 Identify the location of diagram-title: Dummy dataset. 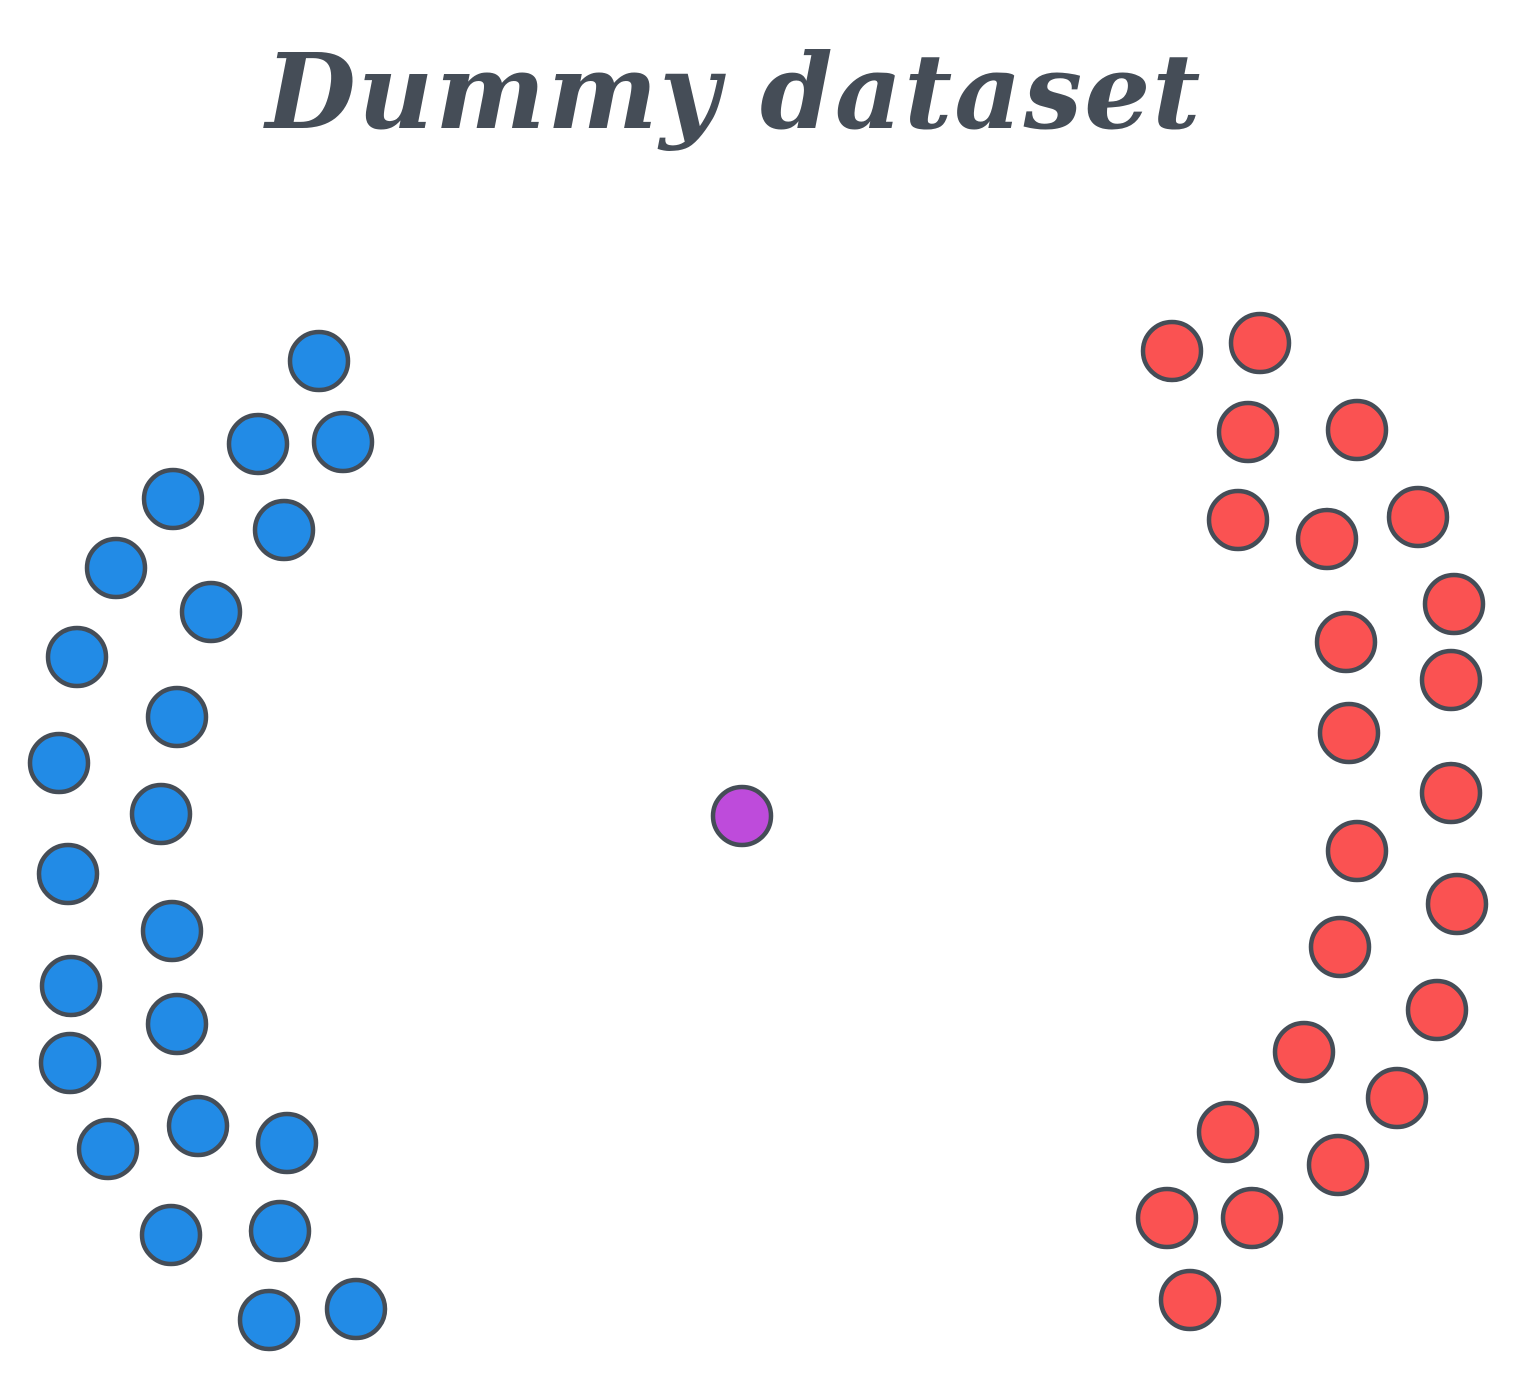
(734, 91).